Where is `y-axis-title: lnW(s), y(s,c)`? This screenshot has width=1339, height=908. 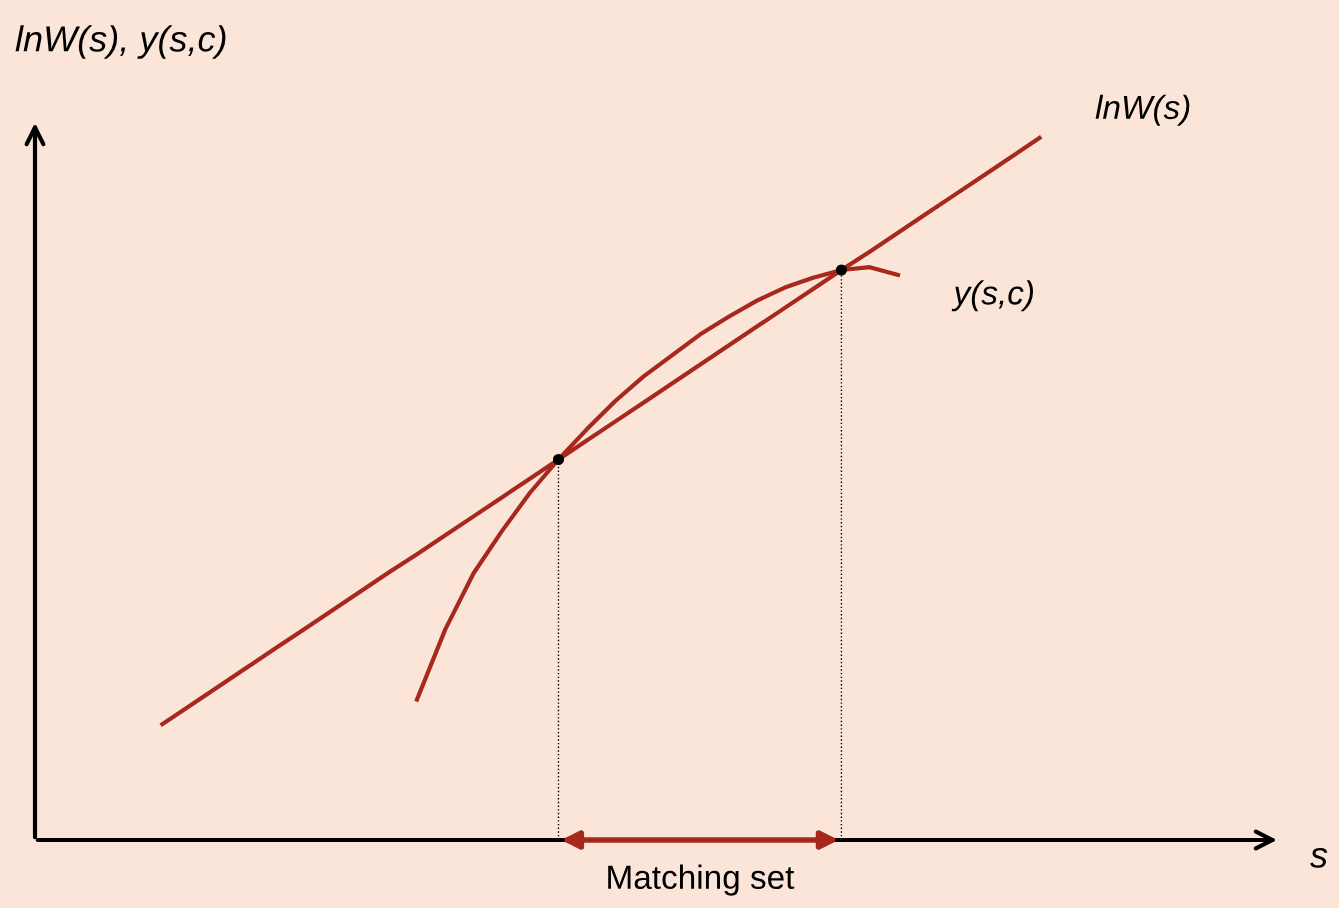 y-axis-title: lnW(s), y(s,c) is located at coordinates (120, 42).